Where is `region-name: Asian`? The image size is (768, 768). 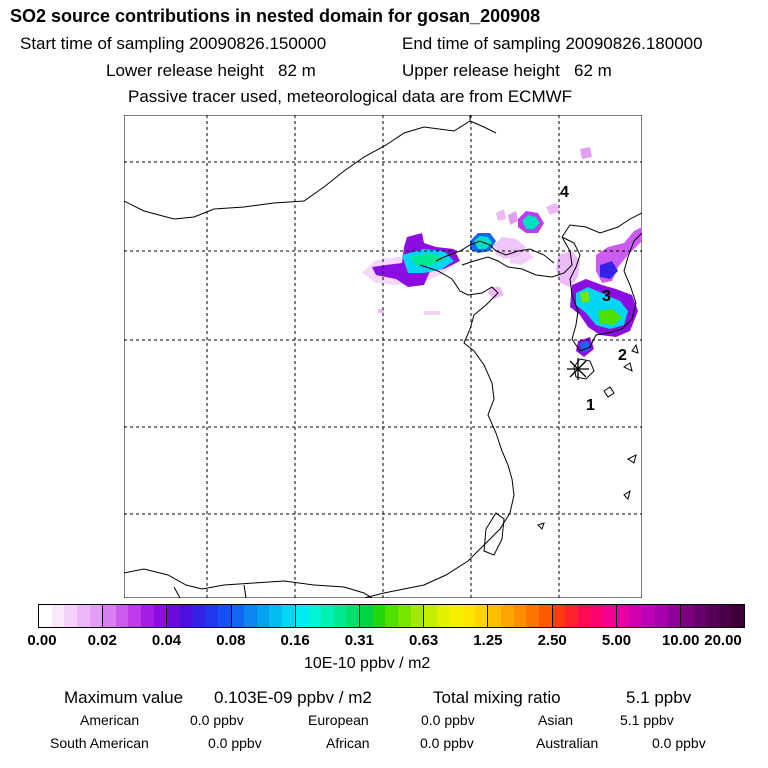
region-name: Asian is located at coordinates (556, 720).